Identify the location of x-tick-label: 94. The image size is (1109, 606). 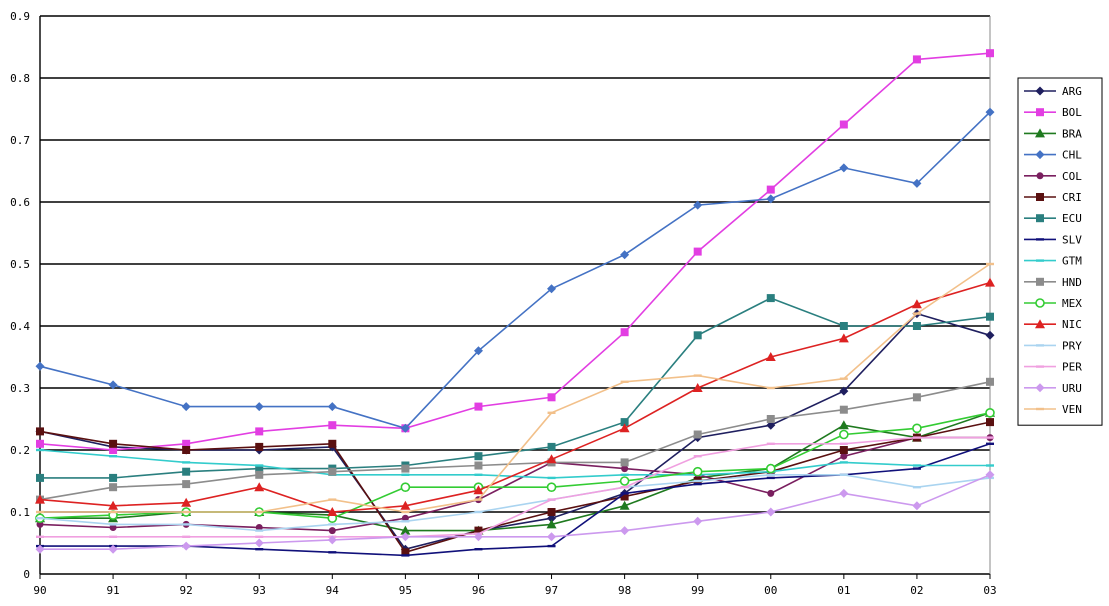
(333, 590).